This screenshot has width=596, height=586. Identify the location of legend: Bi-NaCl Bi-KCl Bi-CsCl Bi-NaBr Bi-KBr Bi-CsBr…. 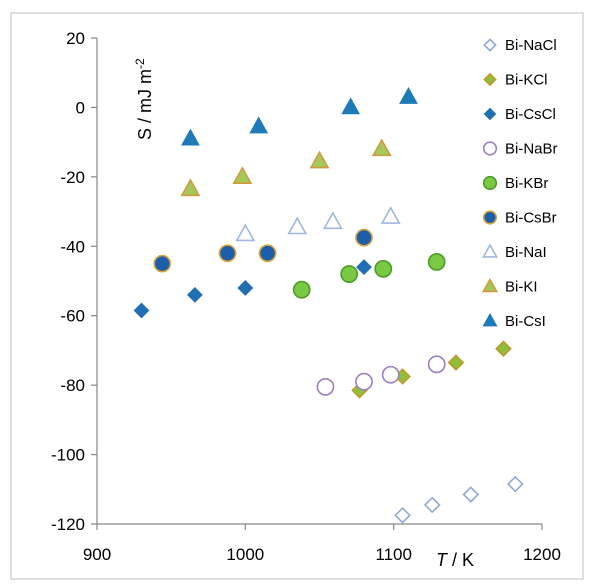
(519, 183).